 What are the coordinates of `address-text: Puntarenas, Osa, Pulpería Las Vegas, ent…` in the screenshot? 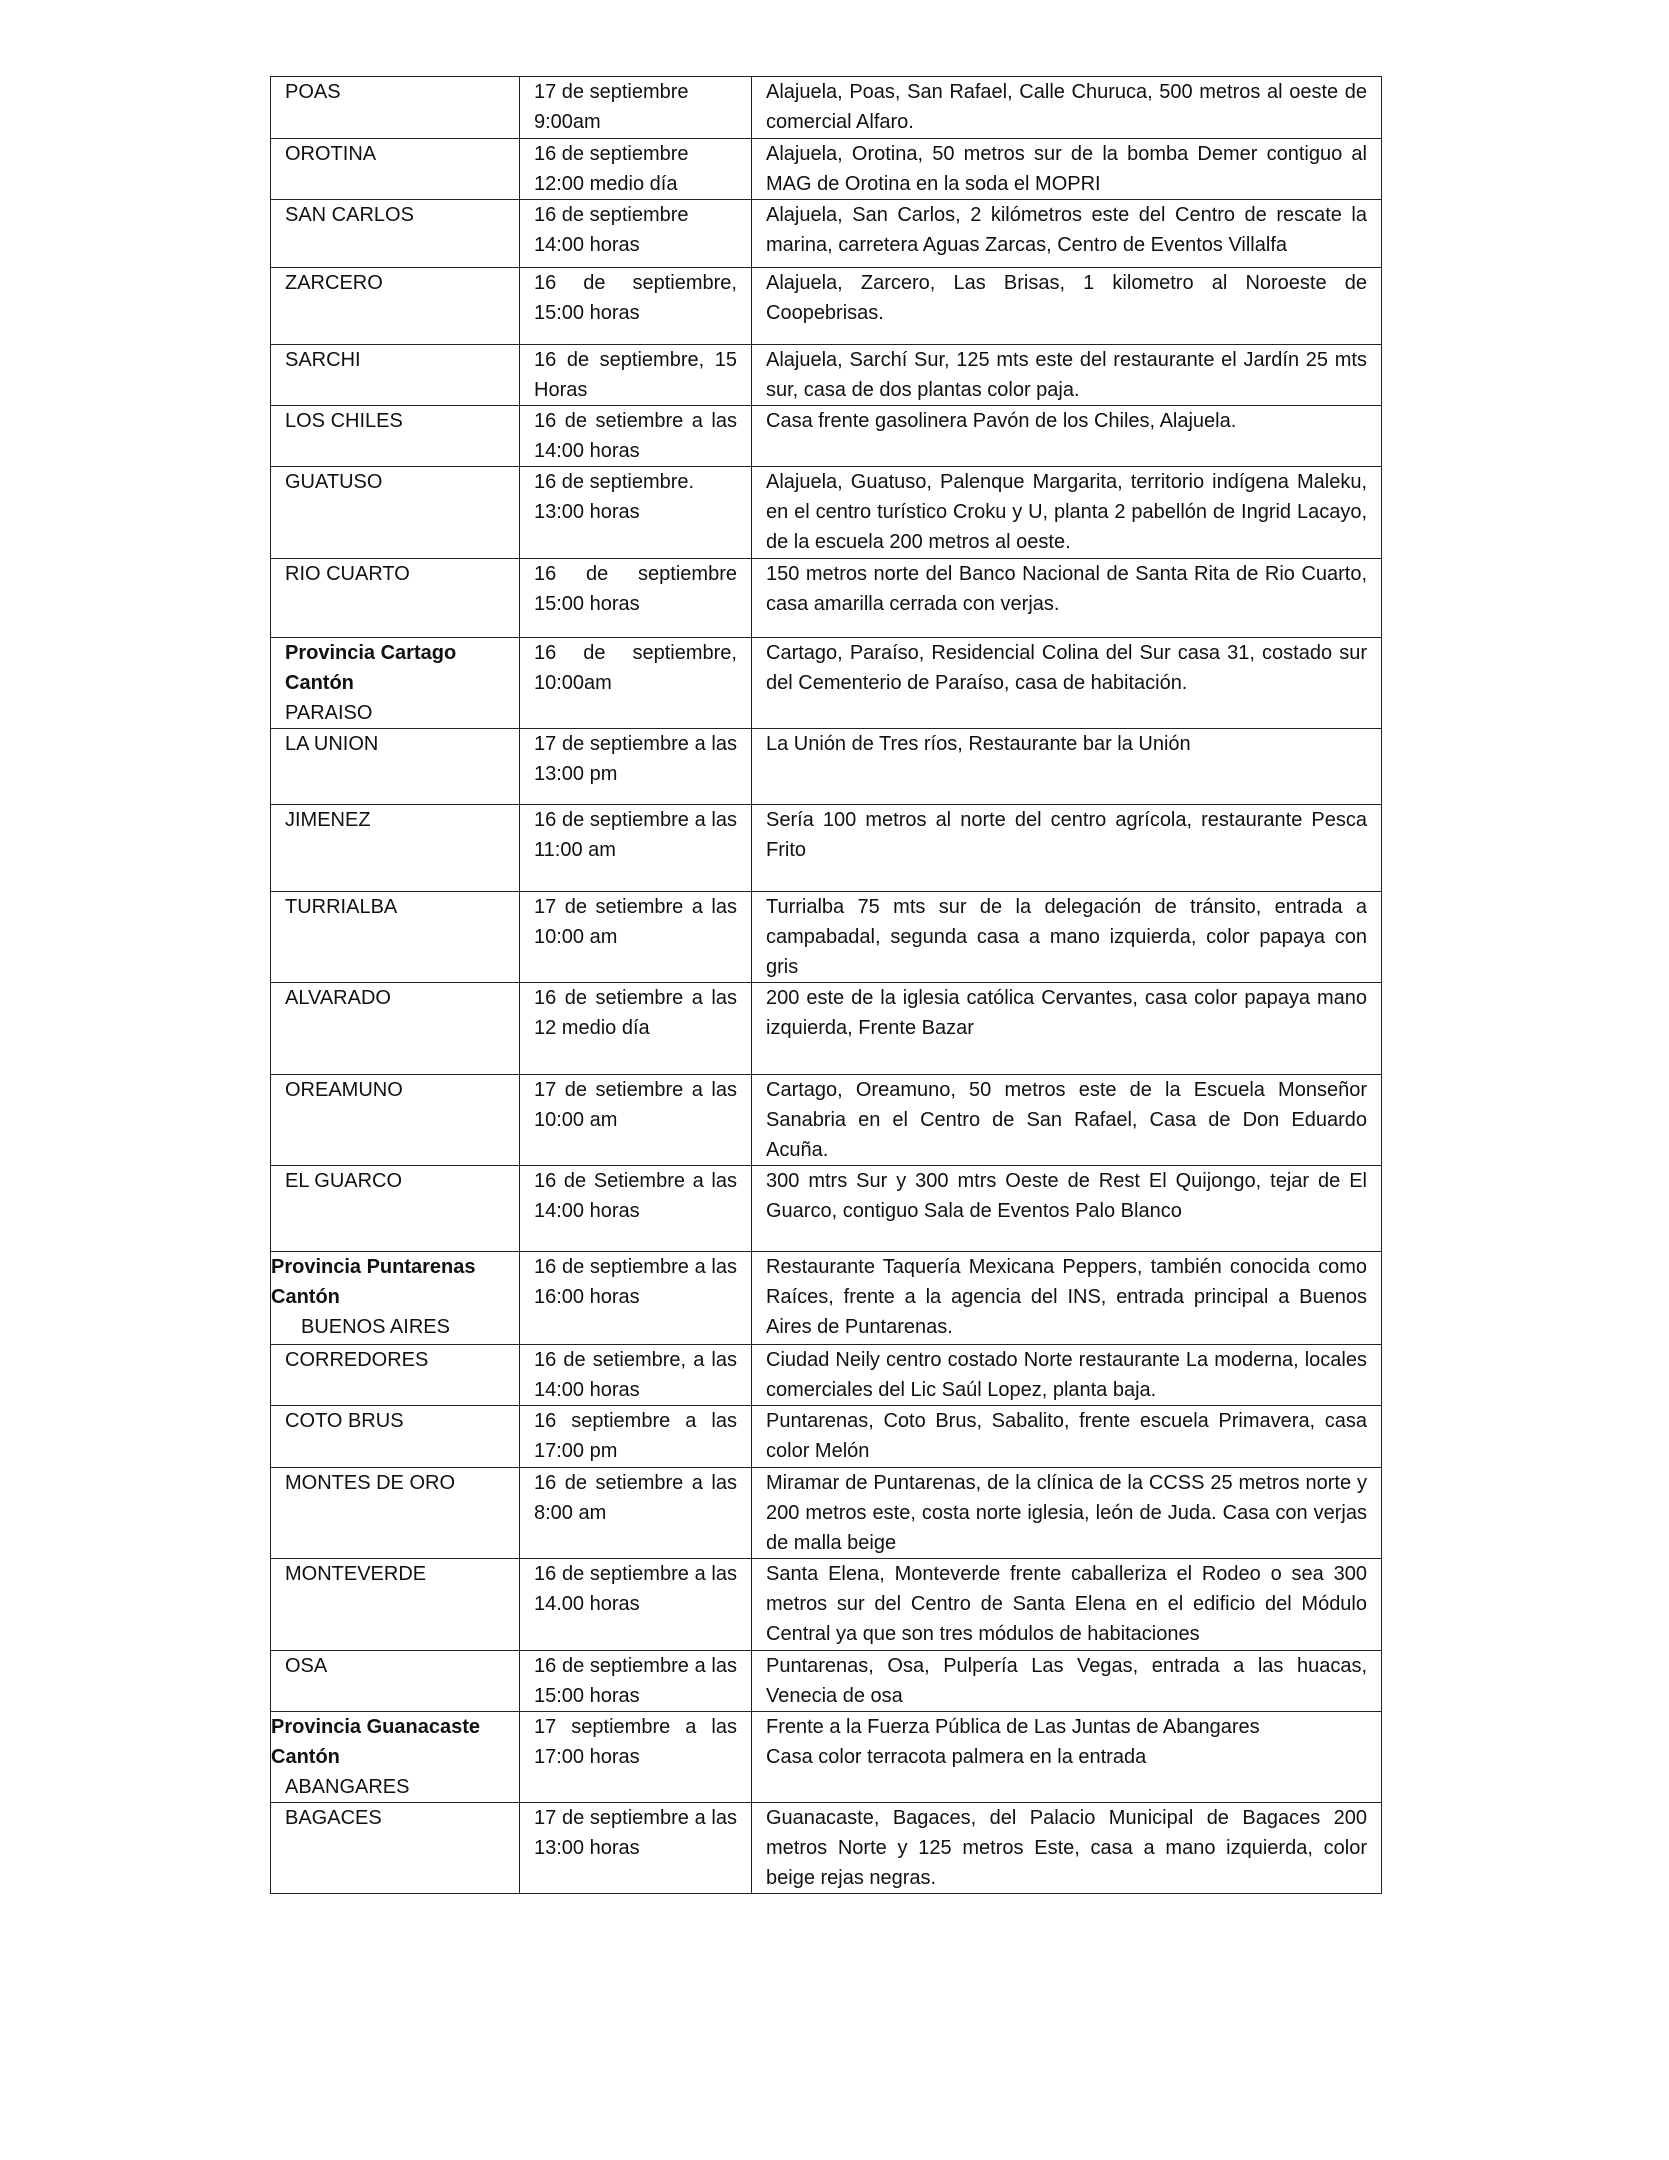 It's located at (1066, 1681).